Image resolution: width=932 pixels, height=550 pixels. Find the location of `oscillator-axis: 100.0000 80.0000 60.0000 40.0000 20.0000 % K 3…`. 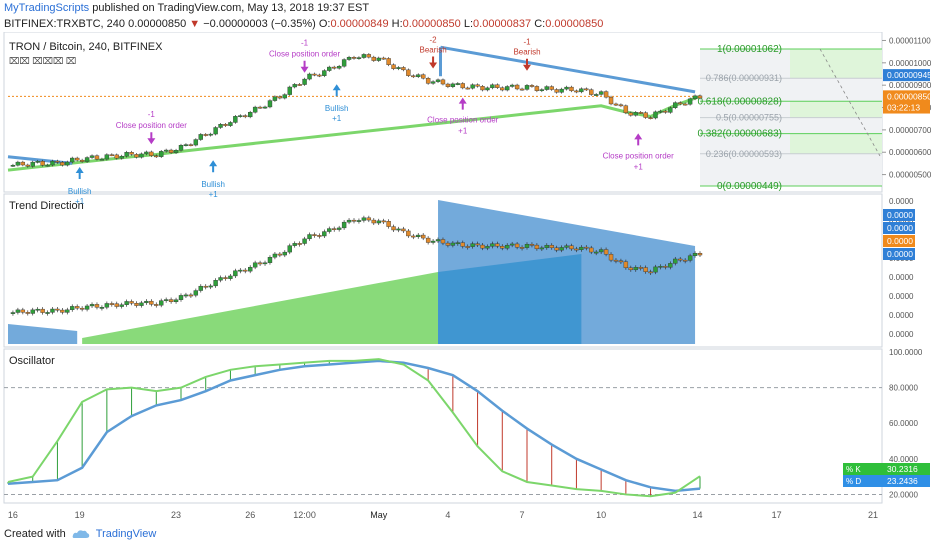

oscillator-axis: 100.0000 80.0000 60.0000 40.0000 20.0000 % K 3… is located at coordinates (886, 423).